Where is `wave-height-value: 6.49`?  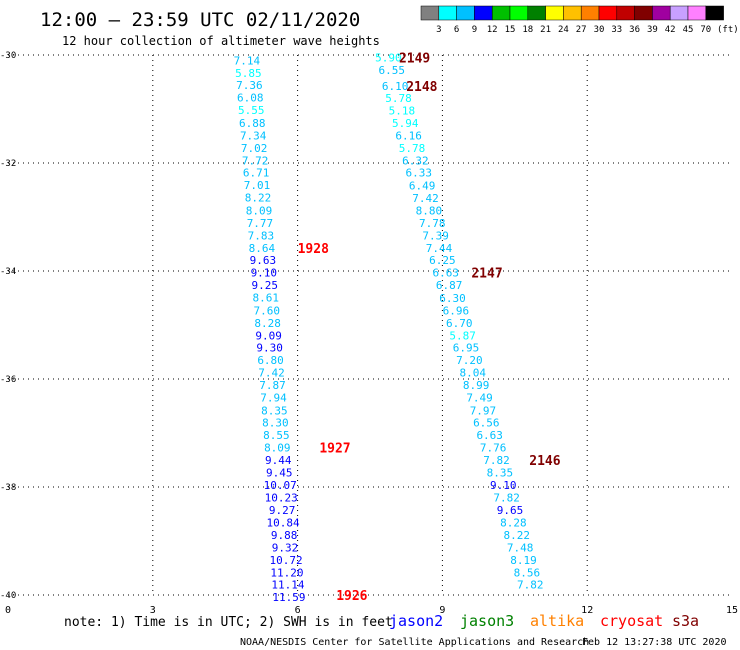 wave-height-value: 6.49 is located at coordinates (422, 186).